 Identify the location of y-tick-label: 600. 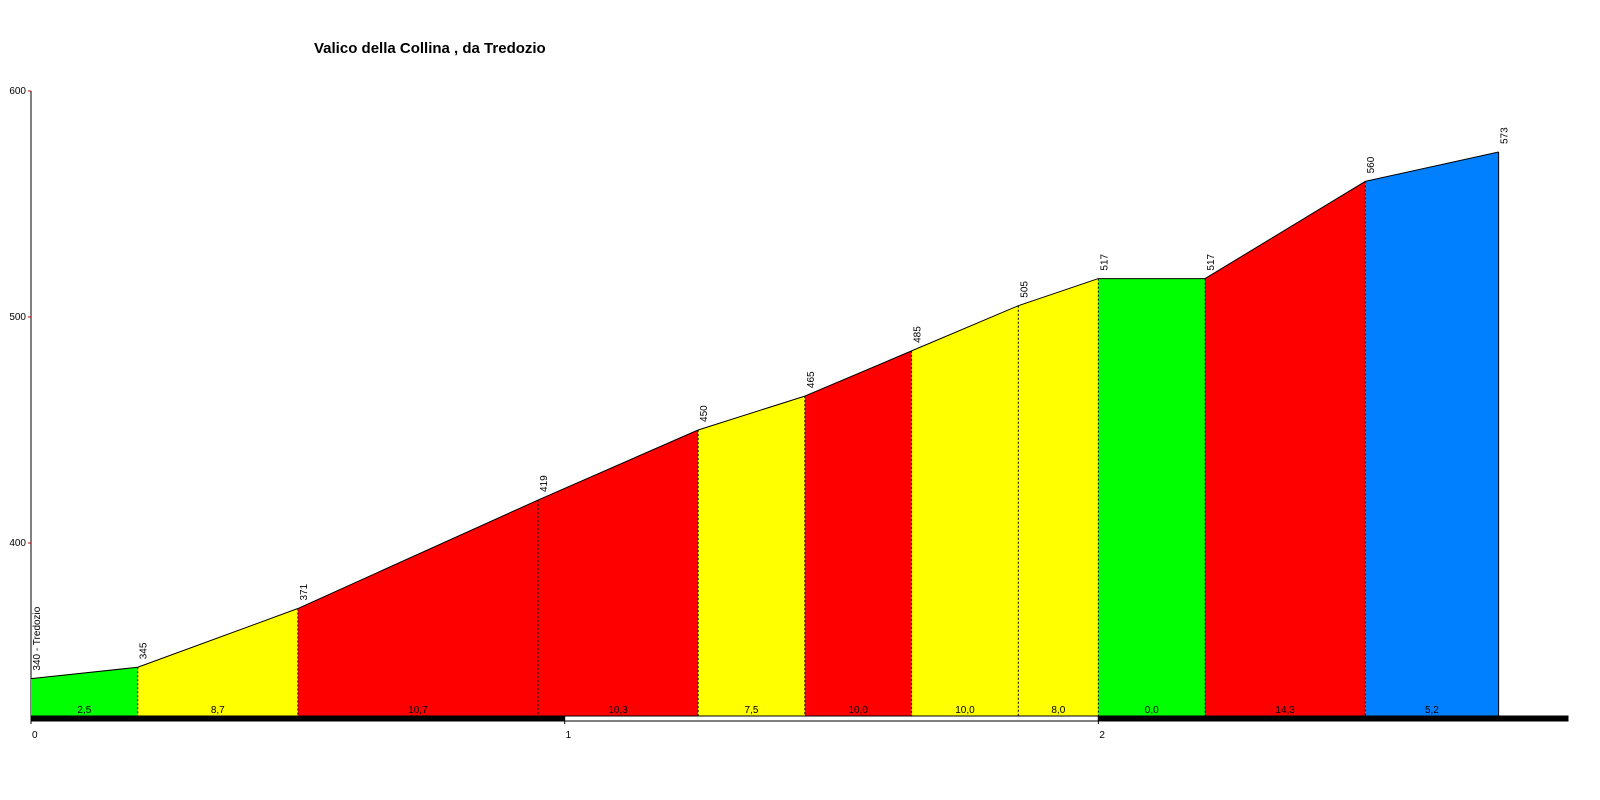
(17, 91).